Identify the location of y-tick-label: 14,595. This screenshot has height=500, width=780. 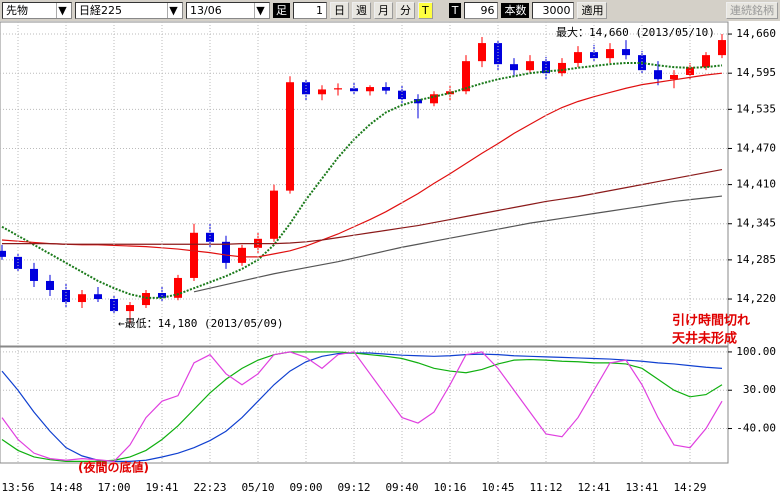
(756, 72).